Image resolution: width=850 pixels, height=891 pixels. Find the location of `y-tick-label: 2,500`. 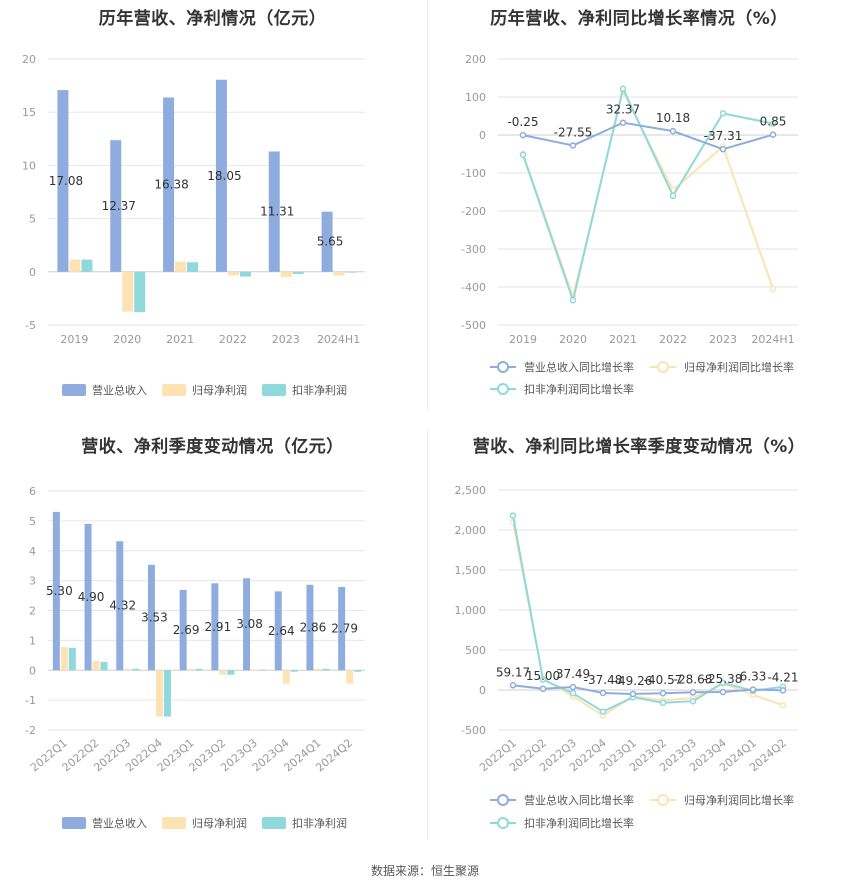

y-tick-label: 2,500 is located at coordinates (471, 490).